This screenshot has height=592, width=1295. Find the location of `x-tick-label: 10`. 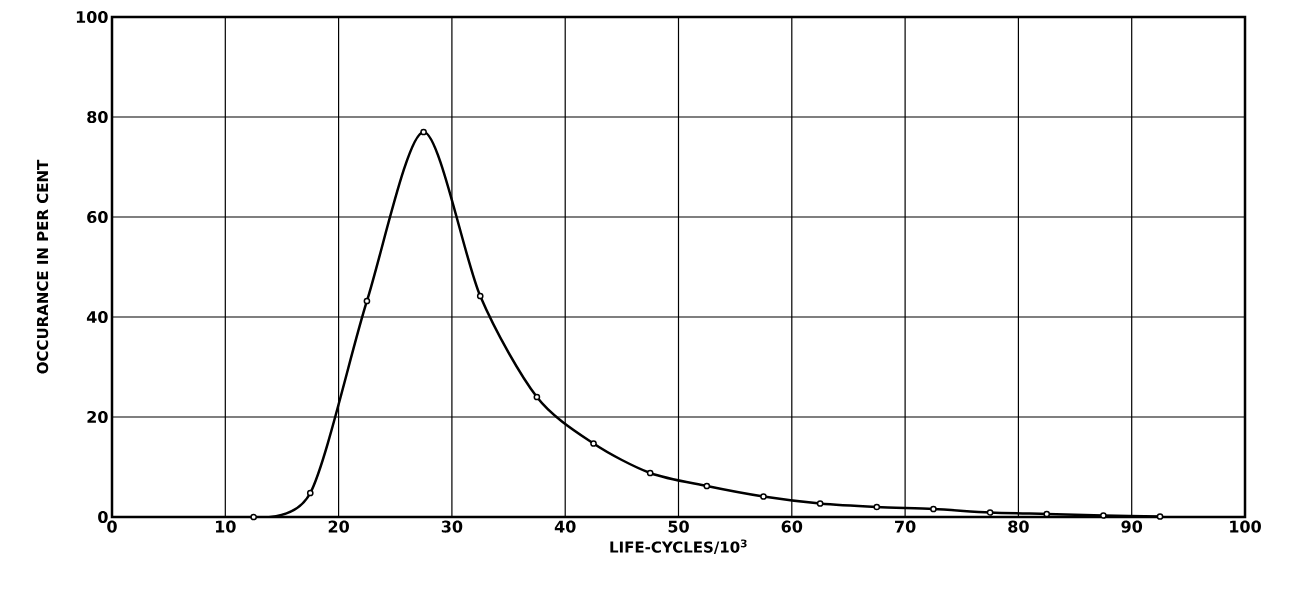

x-tick-label: 10 is located at coordinates (225, 526).